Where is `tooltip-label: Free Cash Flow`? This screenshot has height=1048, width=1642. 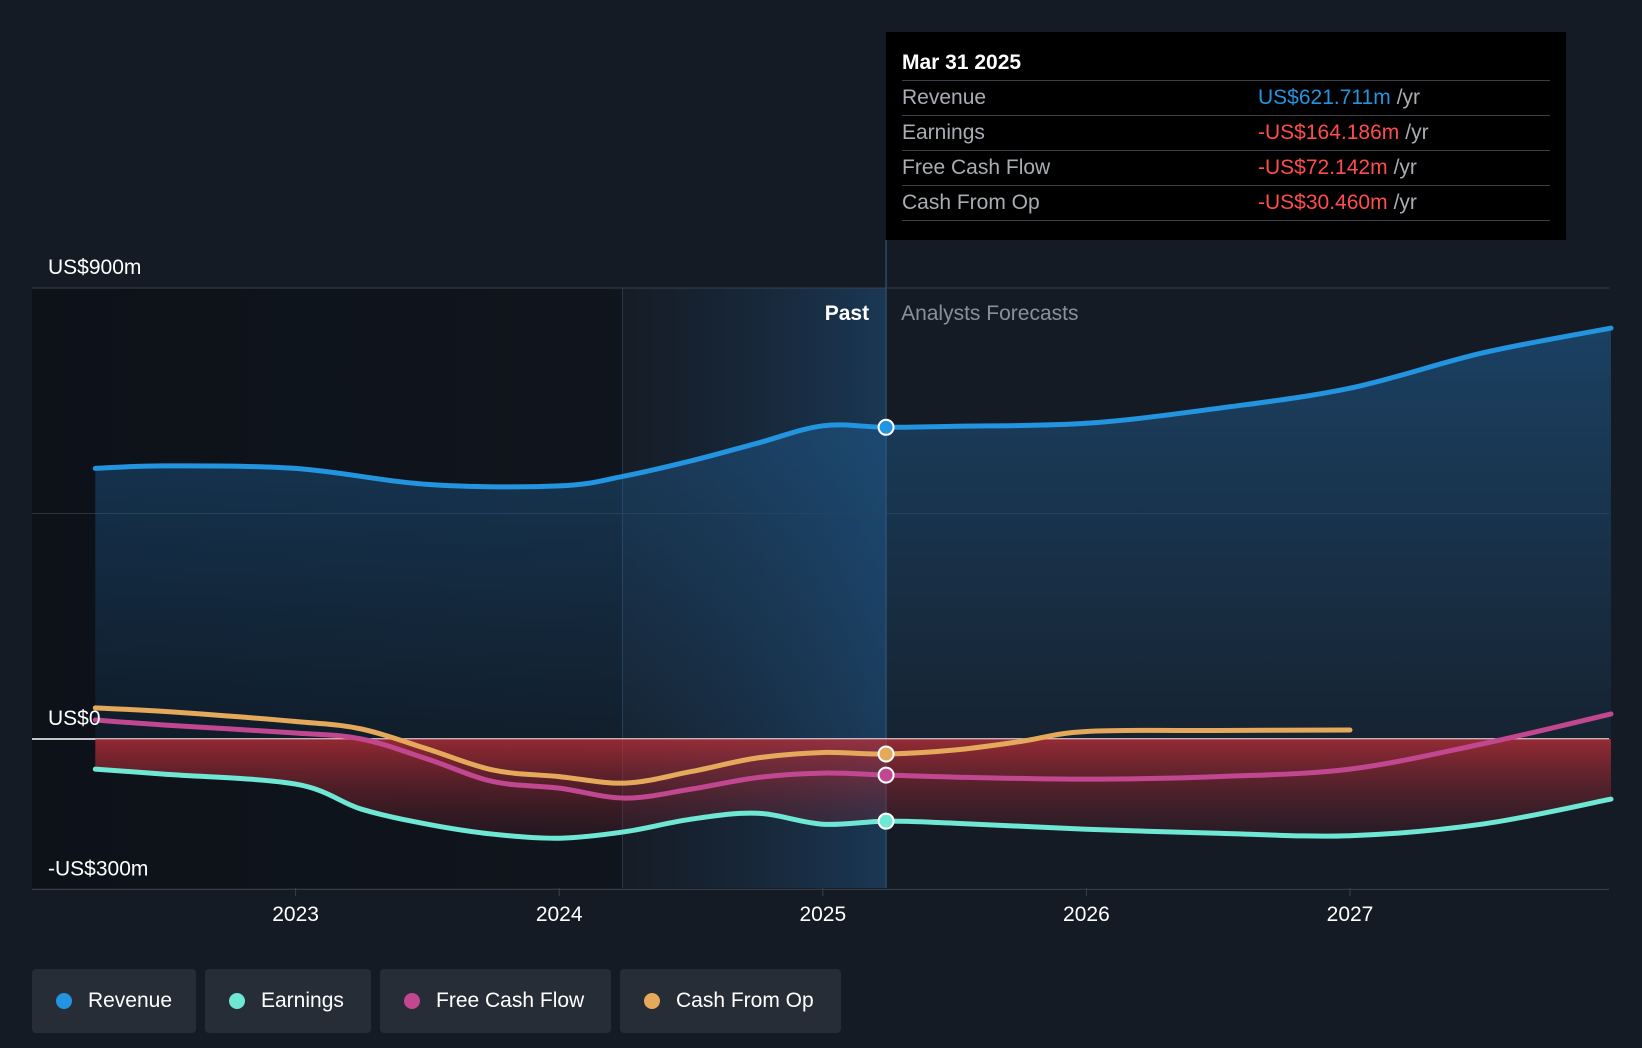 tooltip-label: Free Cash Flow is located at coordinates (976, 167).